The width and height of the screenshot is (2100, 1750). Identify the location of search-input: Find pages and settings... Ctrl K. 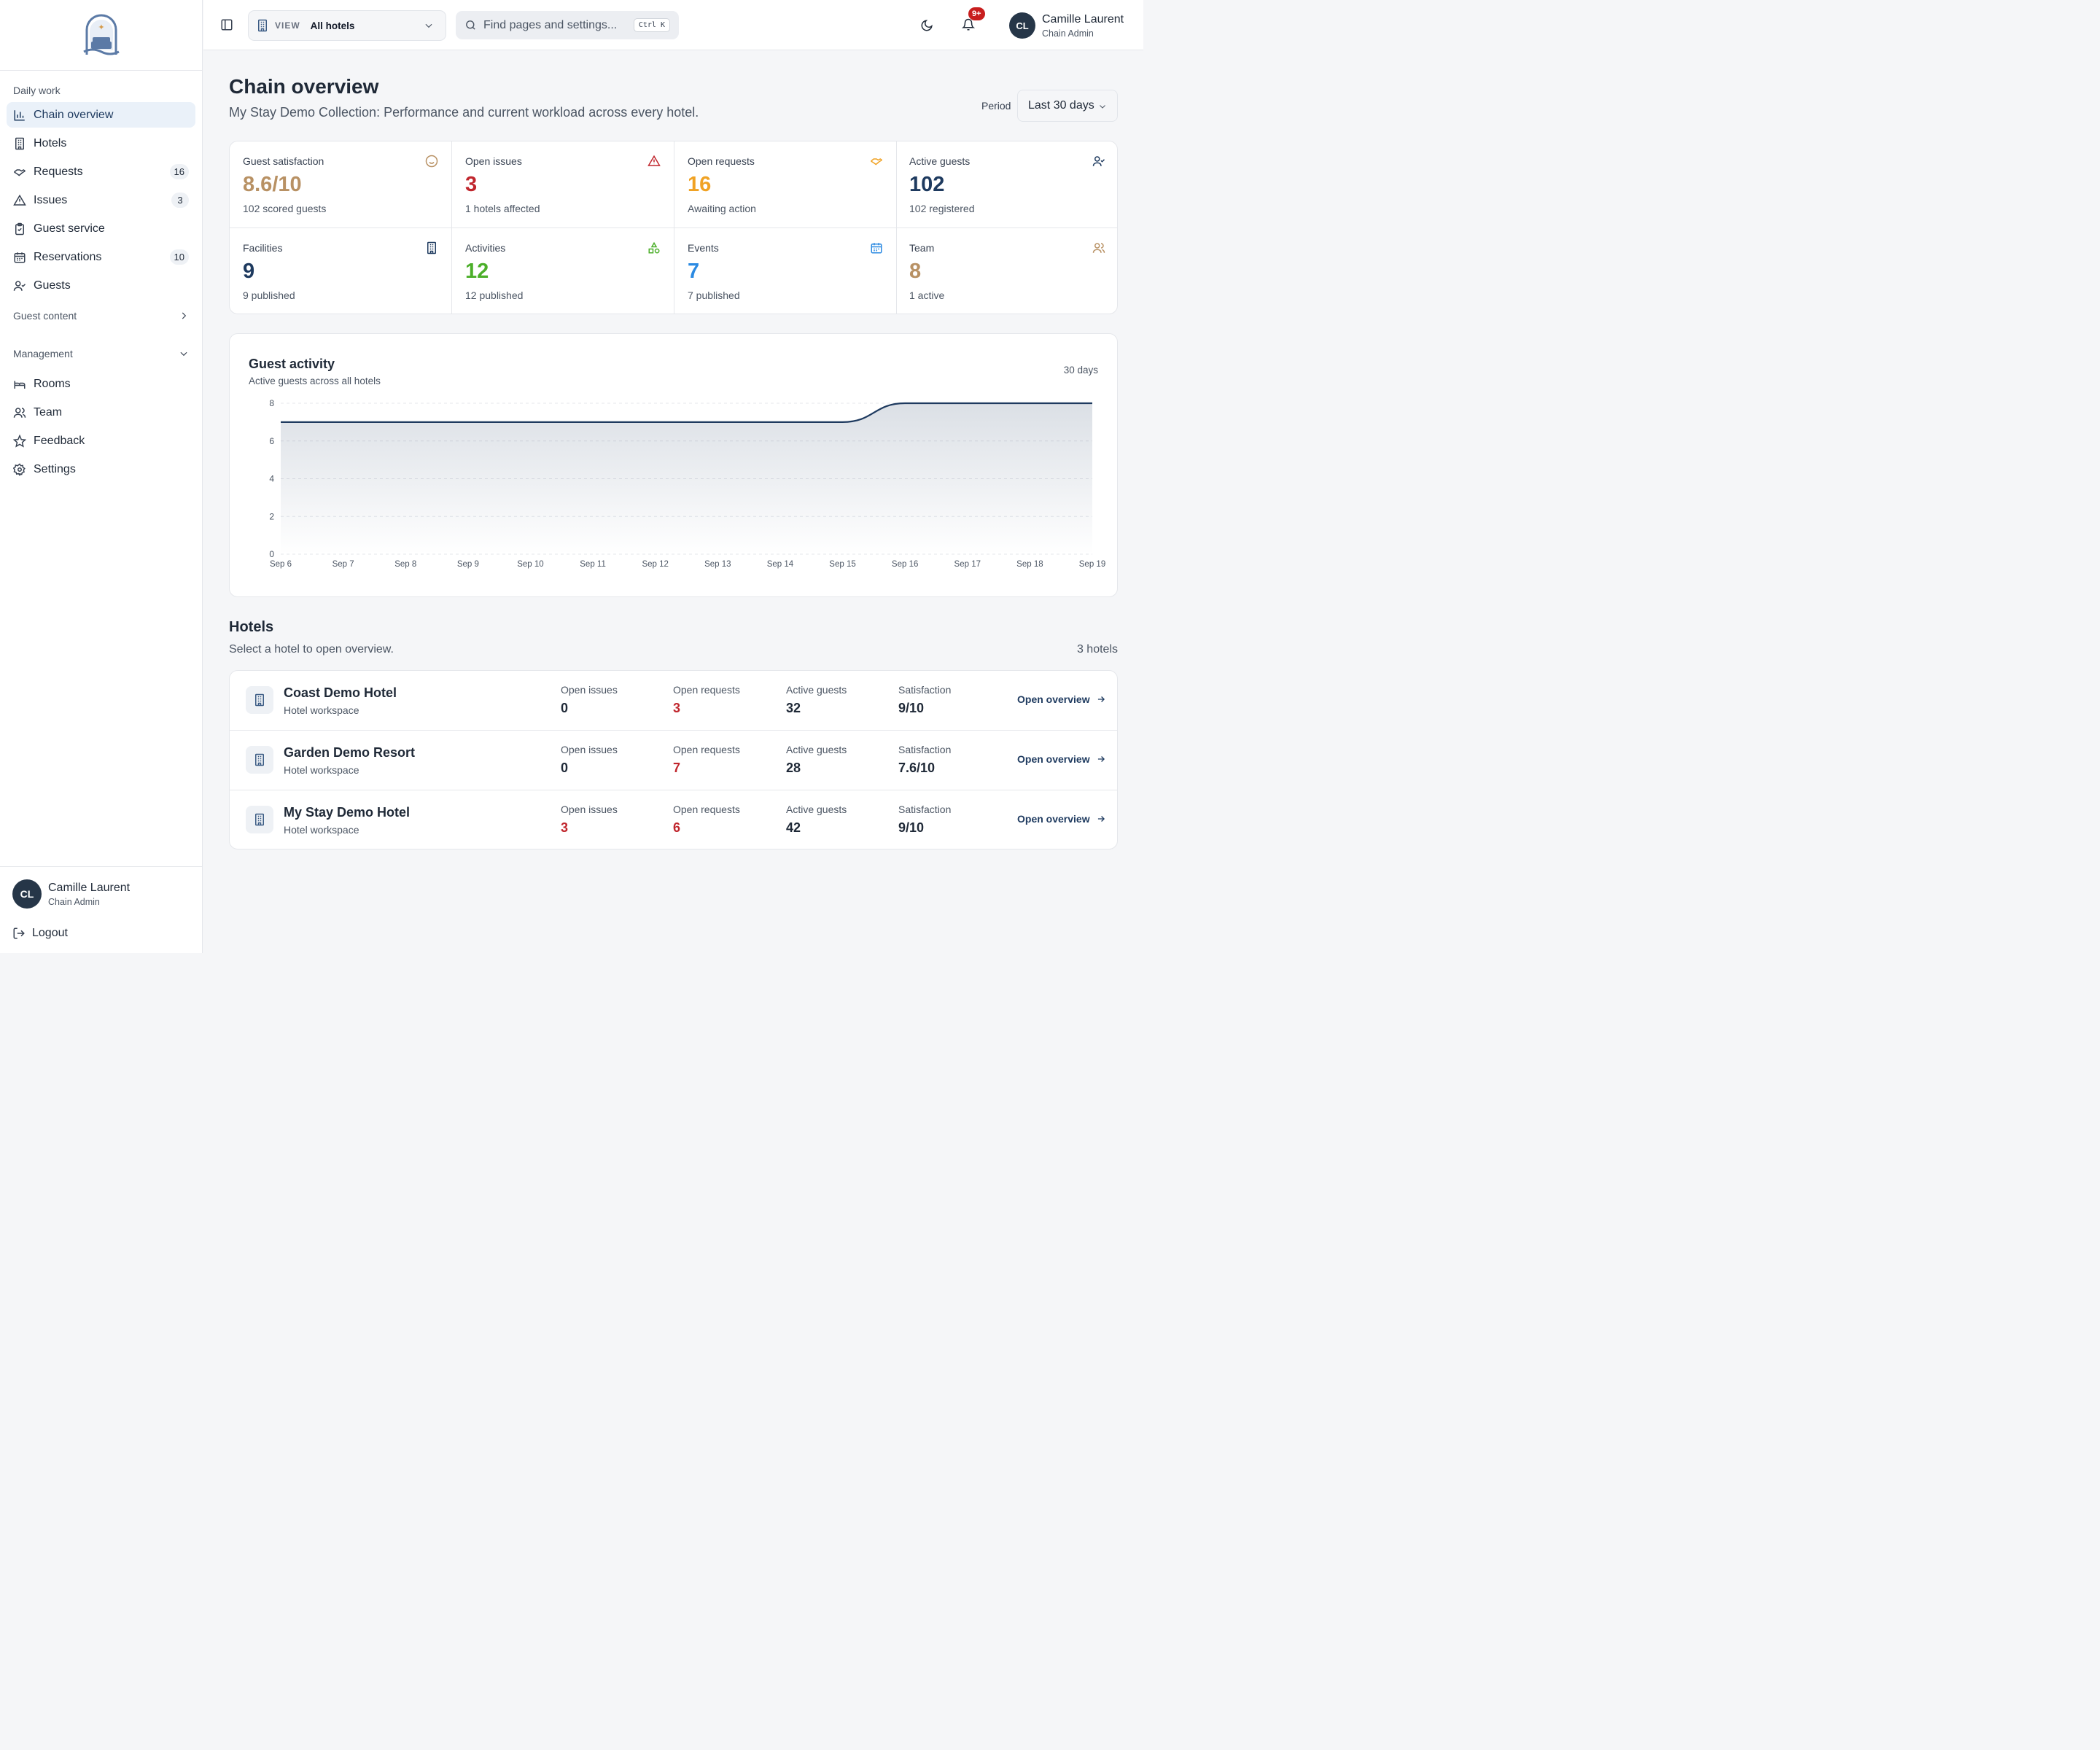
(567, 25).